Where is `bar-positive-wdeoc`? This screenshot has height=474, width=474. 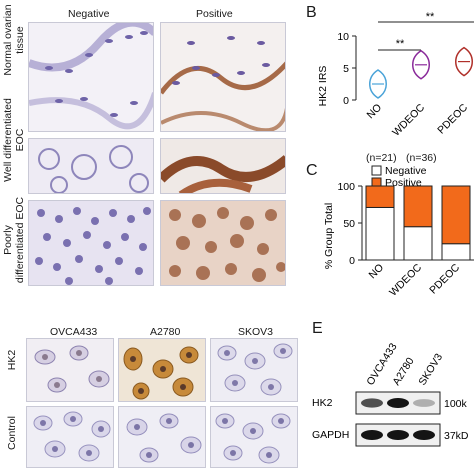
bar-positive-wdeoc is located at coordinates (418, 206).